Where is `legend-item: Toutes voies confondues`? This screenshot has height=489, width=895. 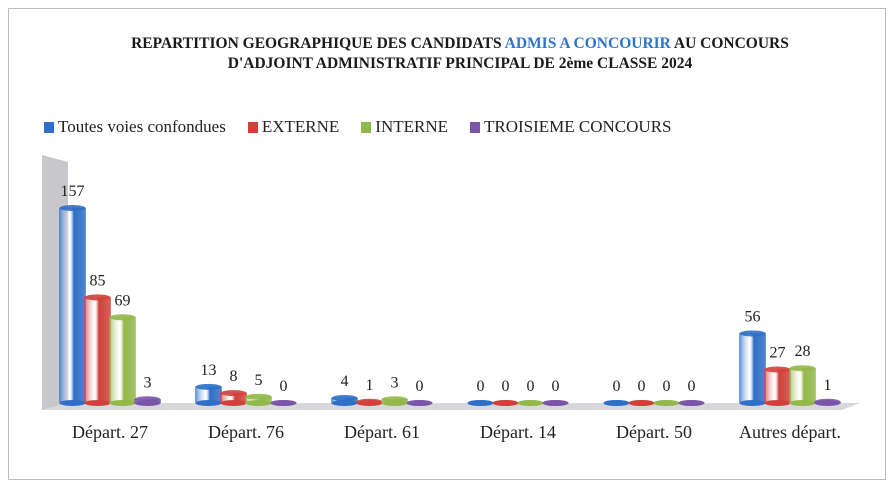
legend-item: Toutes voies confondues is located at coordinates (135, 127).